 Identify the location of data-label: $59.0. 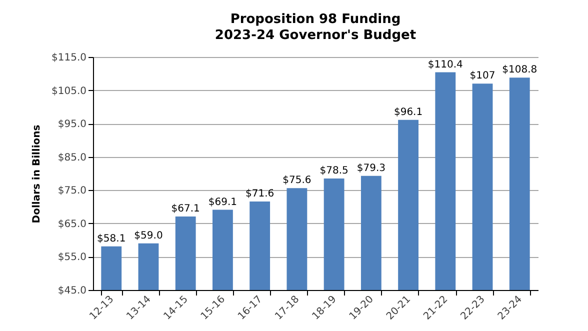
(148, 236).